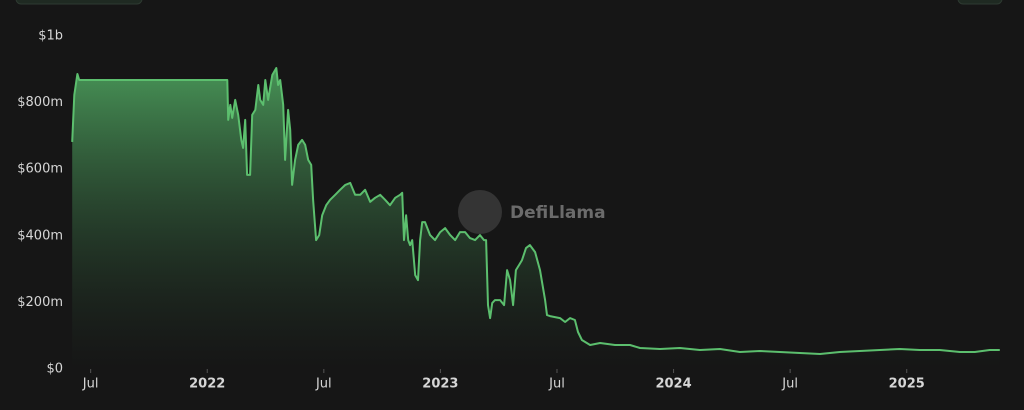 This screenshot has height=410, width=1024. I want to click on watermark: DefiLlama, so click(558, 213).